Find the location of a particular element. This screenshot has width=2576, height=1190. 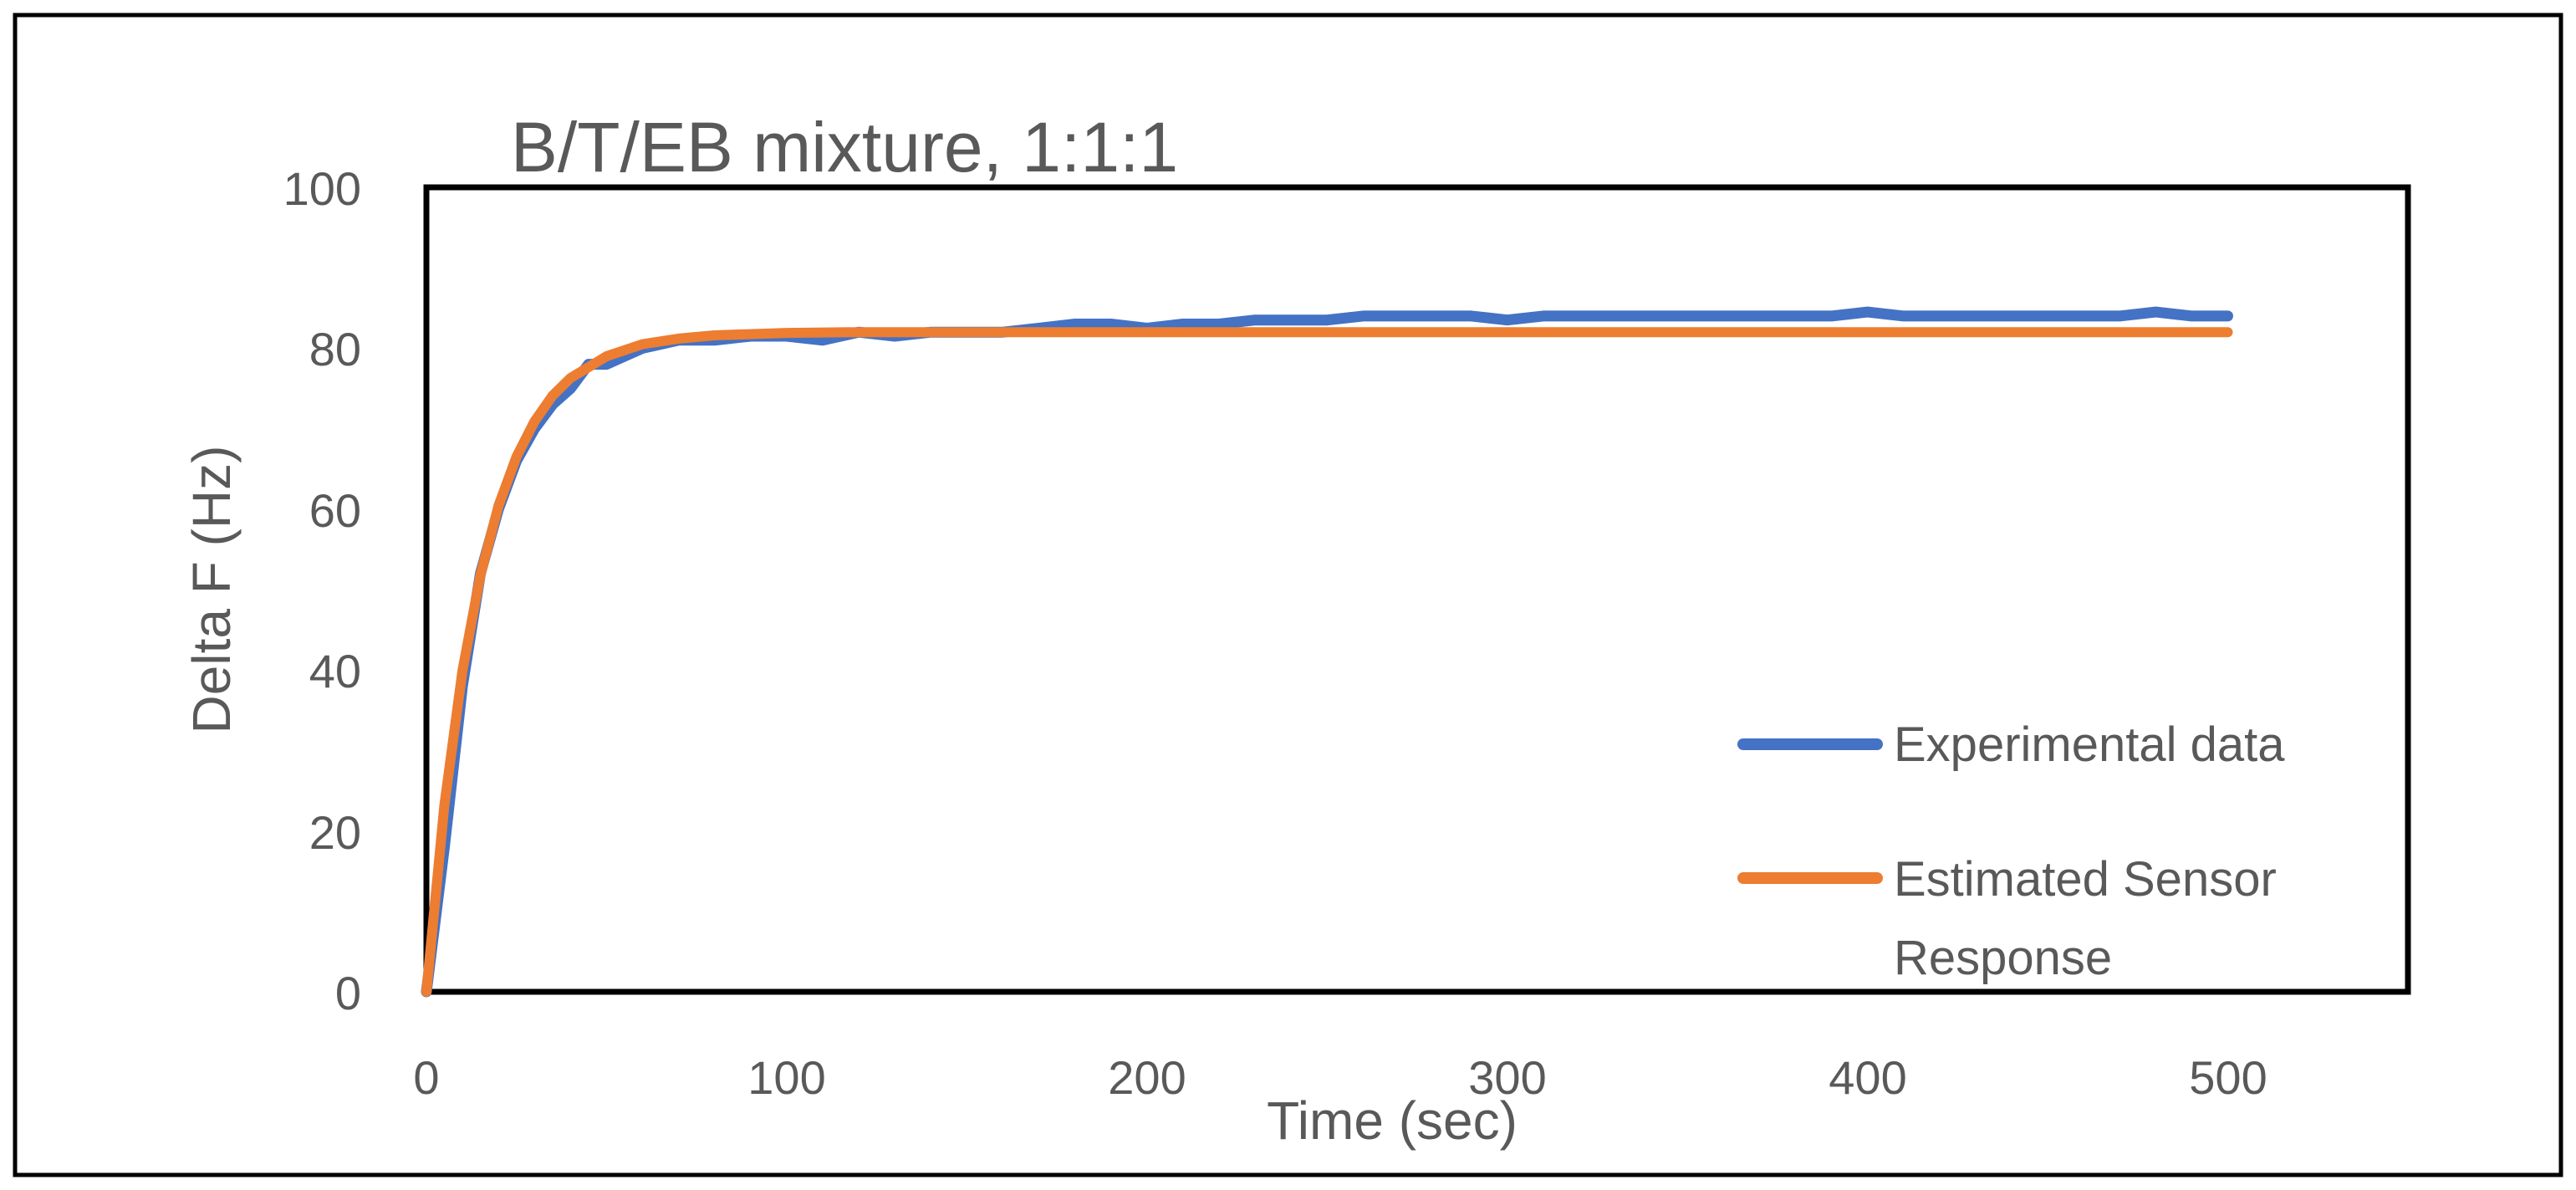

x-axis: 0 100 200 300 400 500 is located at coordinates (1340, 1077).